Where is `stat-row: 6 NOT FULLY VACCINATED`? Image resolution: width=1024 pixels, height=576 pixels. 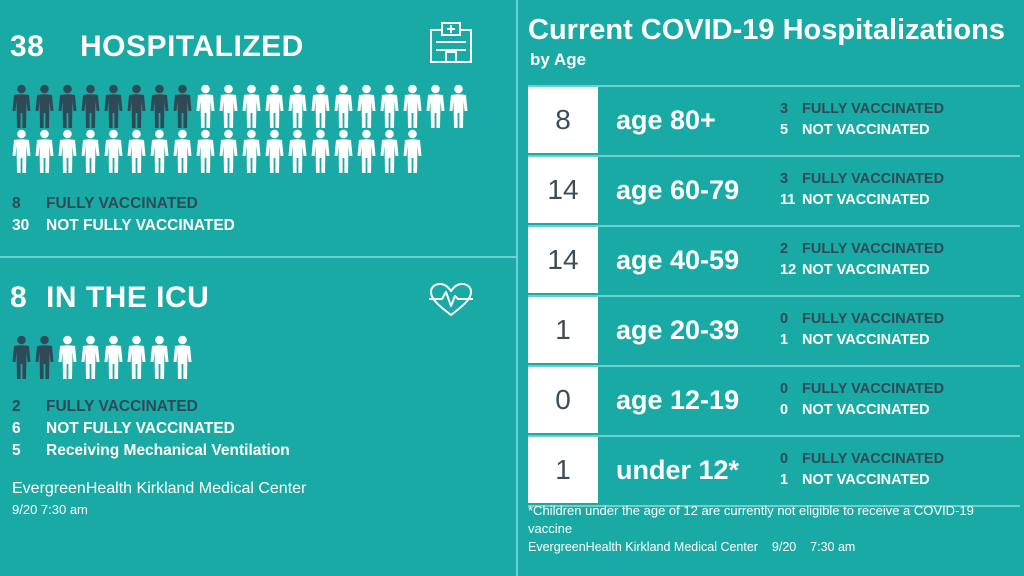 stat-row: 6 NOT FULLY VACCINATED is located at coordinates (123, 429).